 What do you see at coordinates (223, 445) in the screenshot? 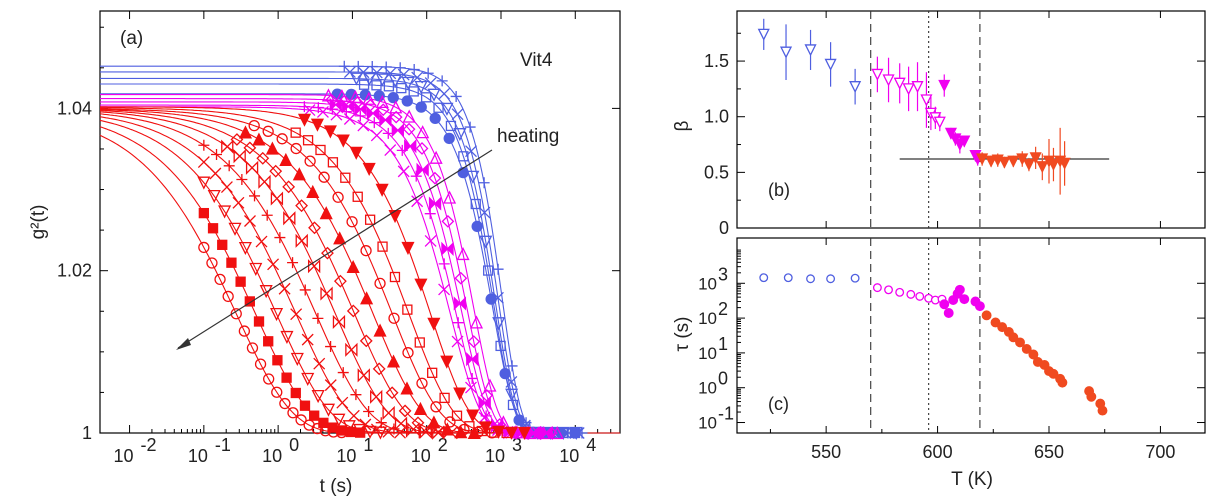
I see `panel-a-xtick-exponent: -1` at bounding box center [223, 445].